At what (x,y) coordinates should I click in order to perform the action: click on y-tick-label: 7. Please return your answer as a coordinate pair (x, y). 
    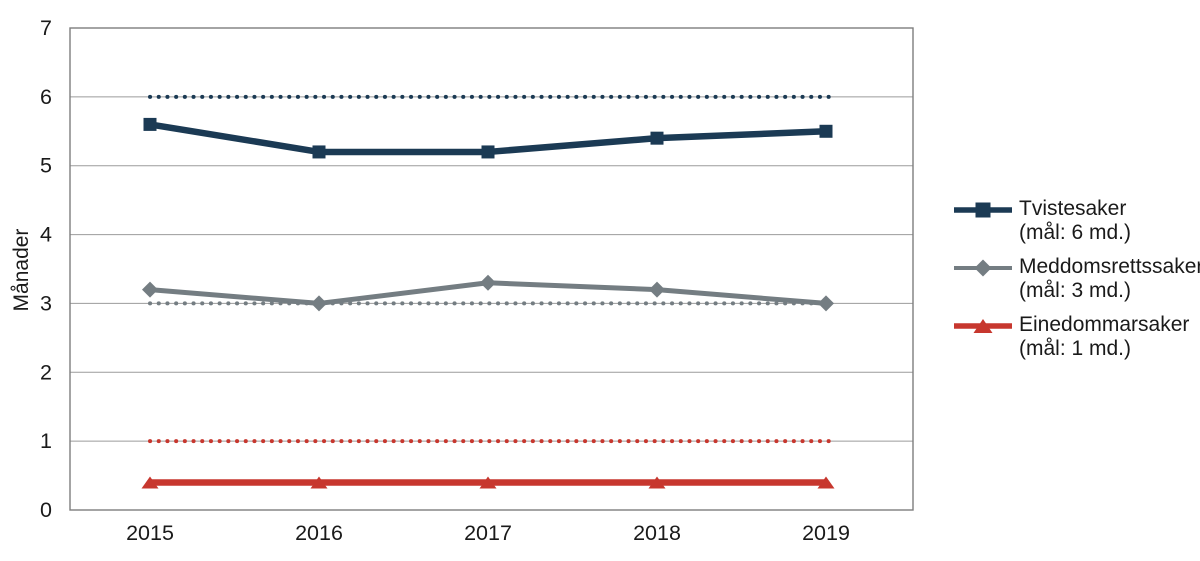
    Looking at the image, I should click on (46, 28).